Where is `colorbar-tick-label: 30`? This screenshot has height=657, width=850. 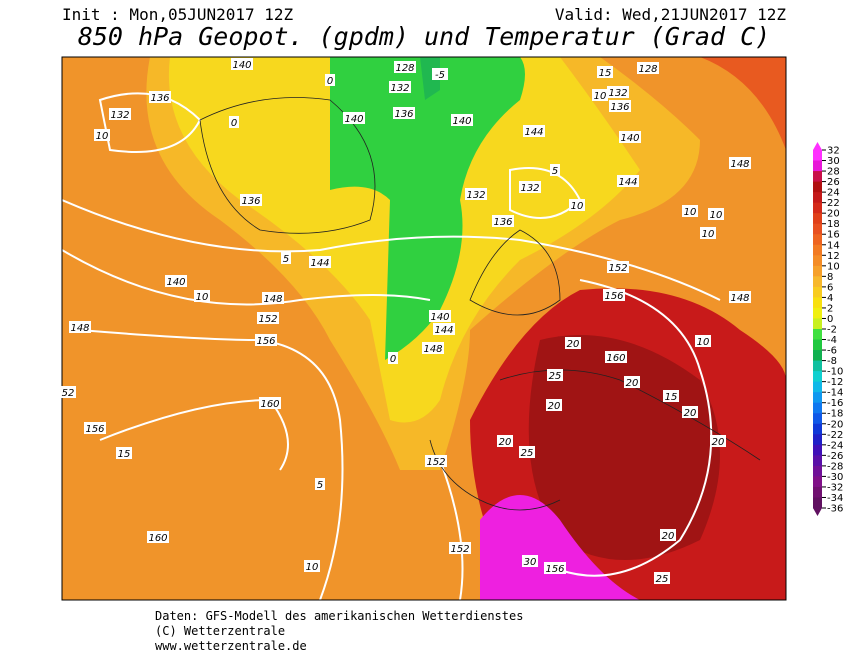
colorbar-tick-label: 30 is located at coordinates (833, 161).